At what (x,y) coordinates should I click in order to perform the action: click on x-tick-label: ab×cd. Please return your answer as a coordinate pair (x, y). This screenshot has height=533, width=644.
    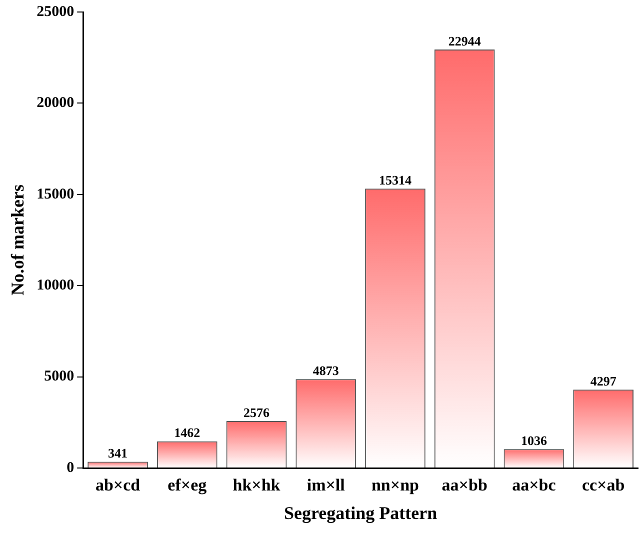
    Looking at the image, I should click on (118, 485).